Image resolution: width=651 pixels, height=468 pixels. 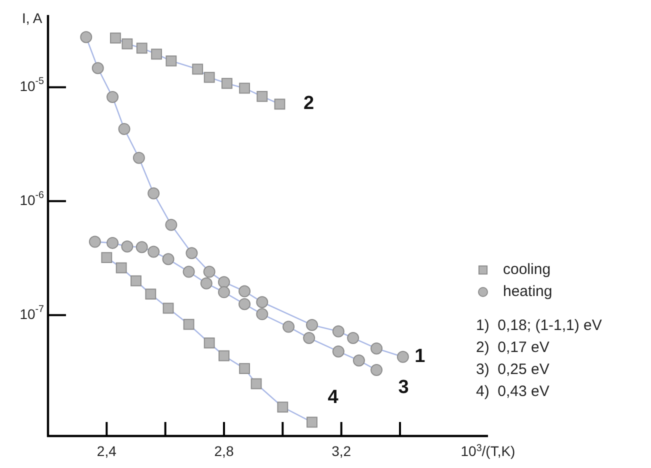 I want to click on y-tick-label: 10$^{-6}$, so click(x=32, y=199).